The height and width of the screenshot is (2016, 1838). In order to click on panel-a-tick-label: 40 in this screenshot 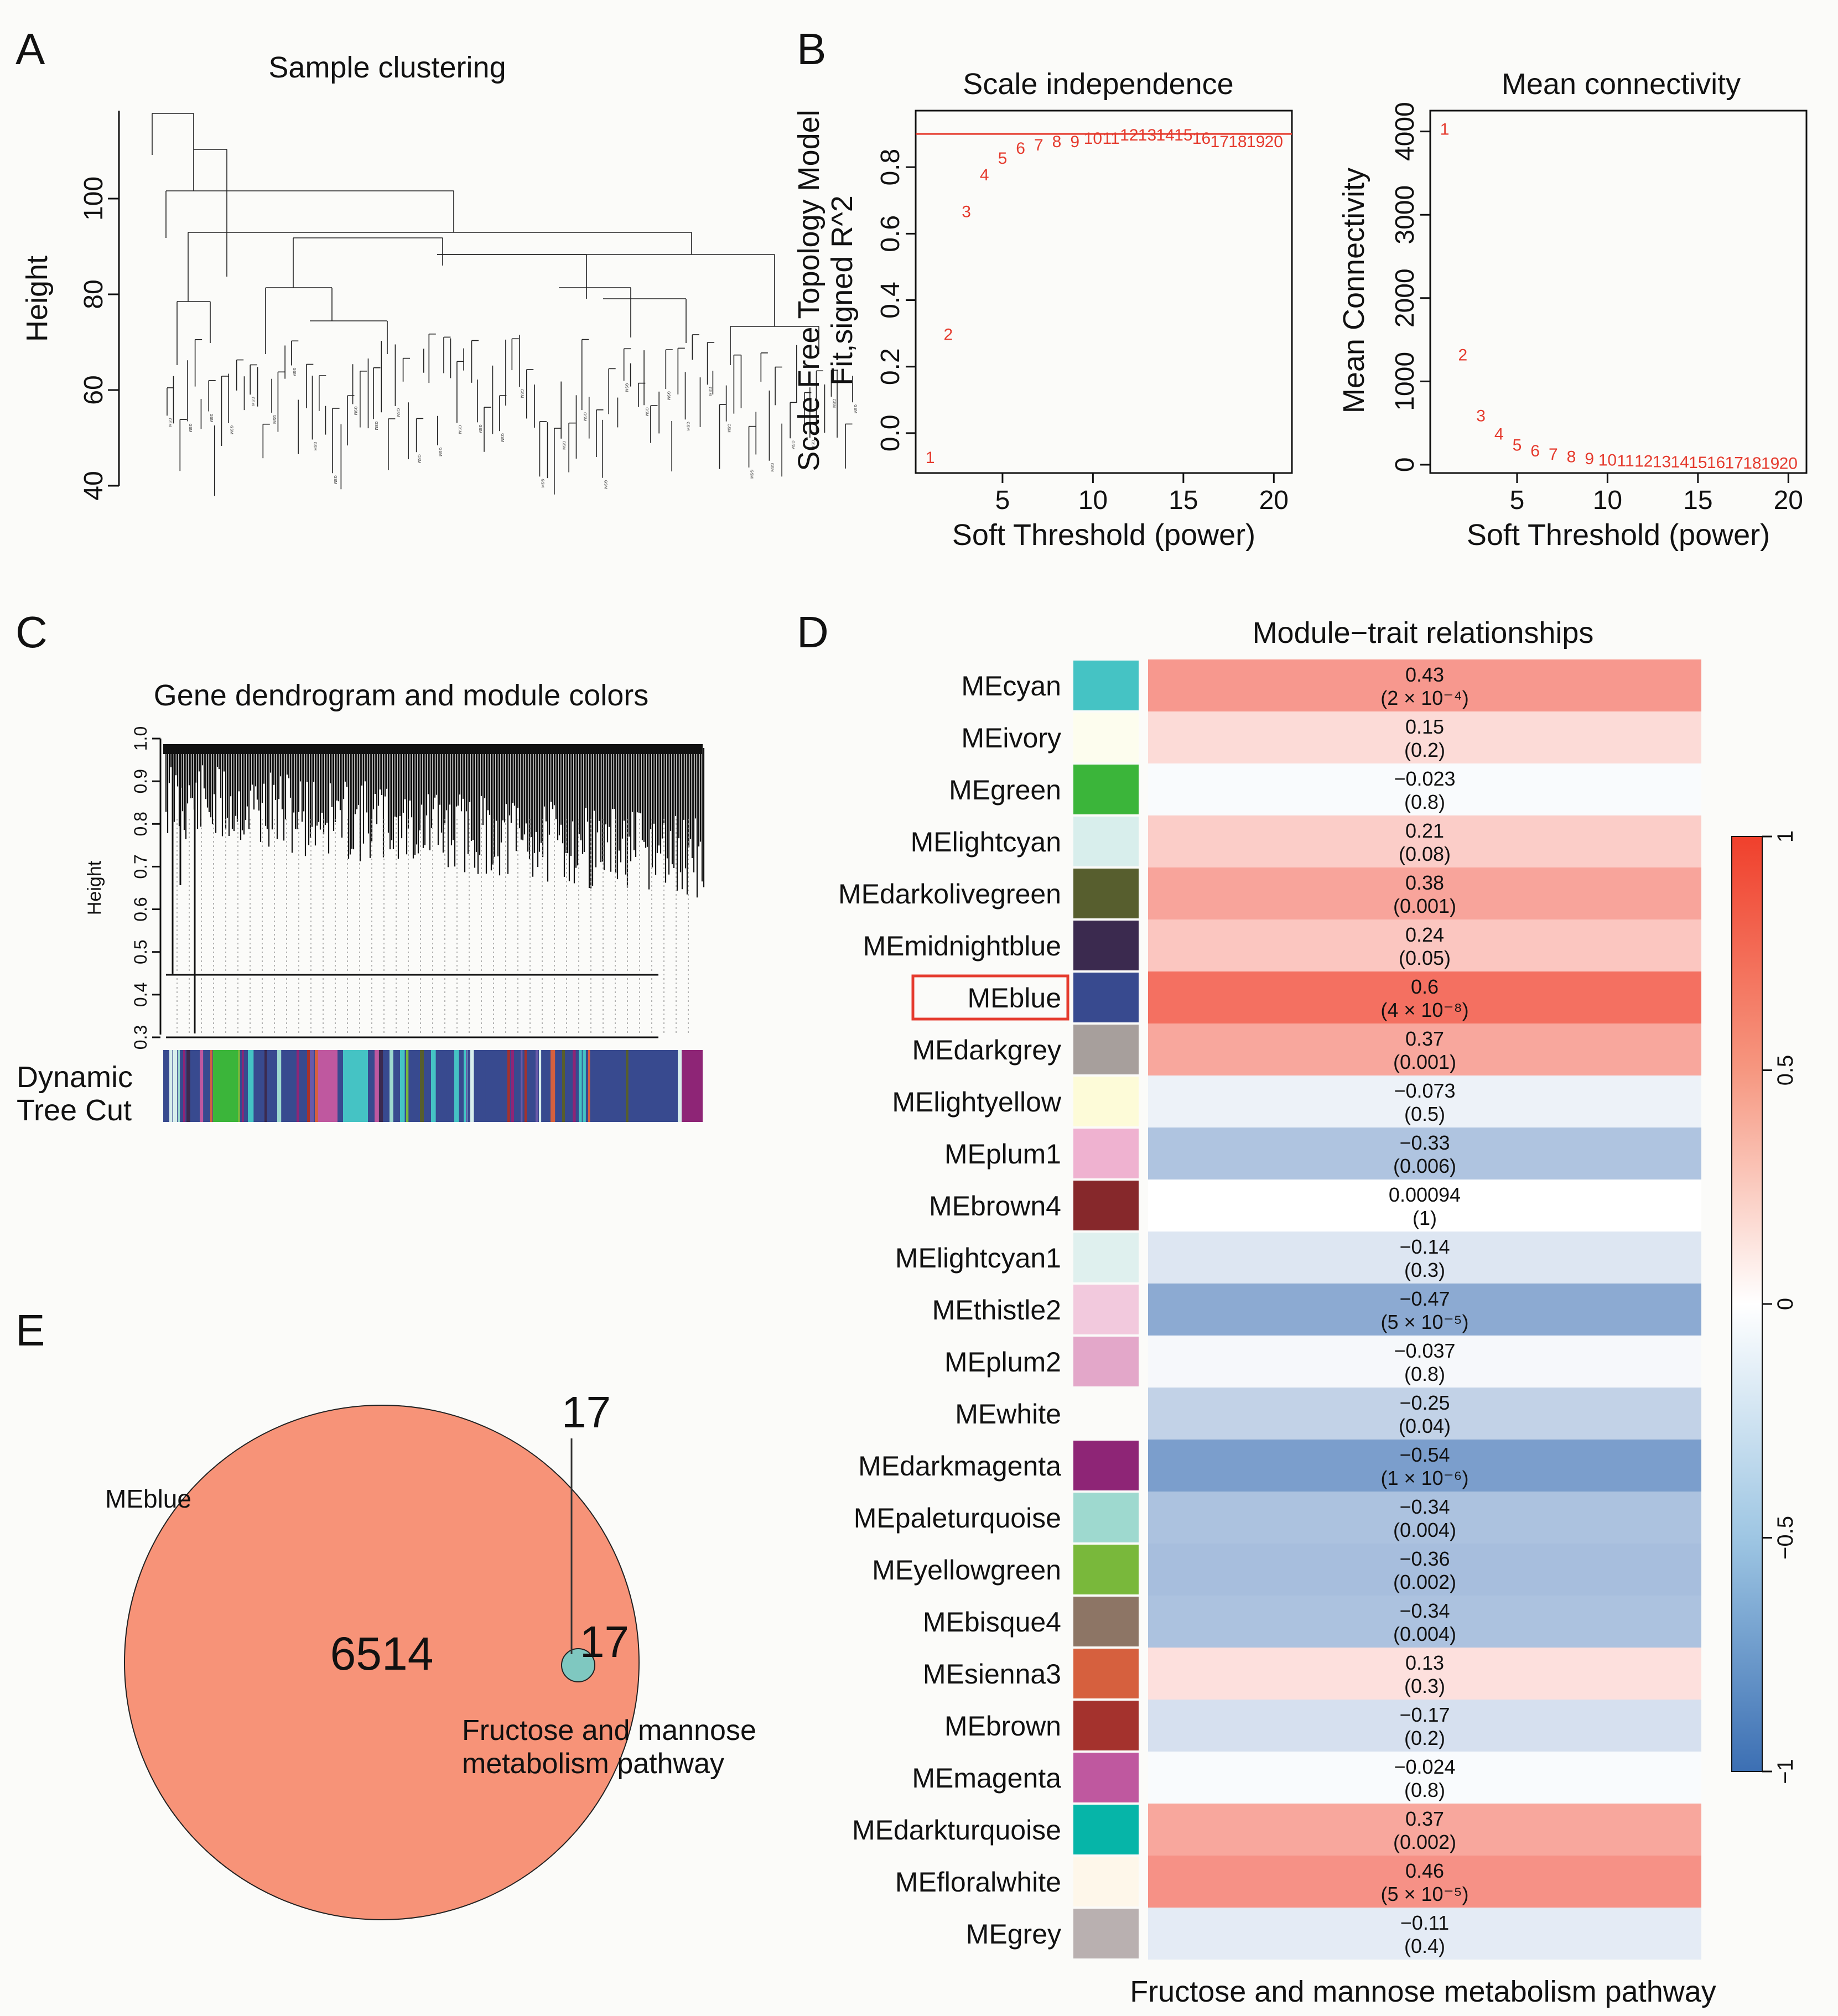, I will do `click(94, 486)`.